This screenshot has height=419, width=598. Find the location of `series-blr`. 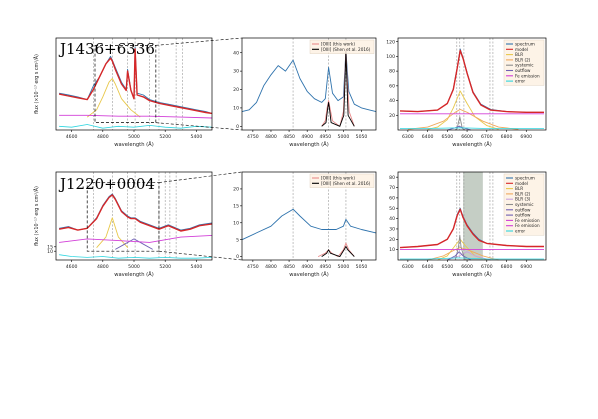

series-blr is located at coordinates (463, 110).